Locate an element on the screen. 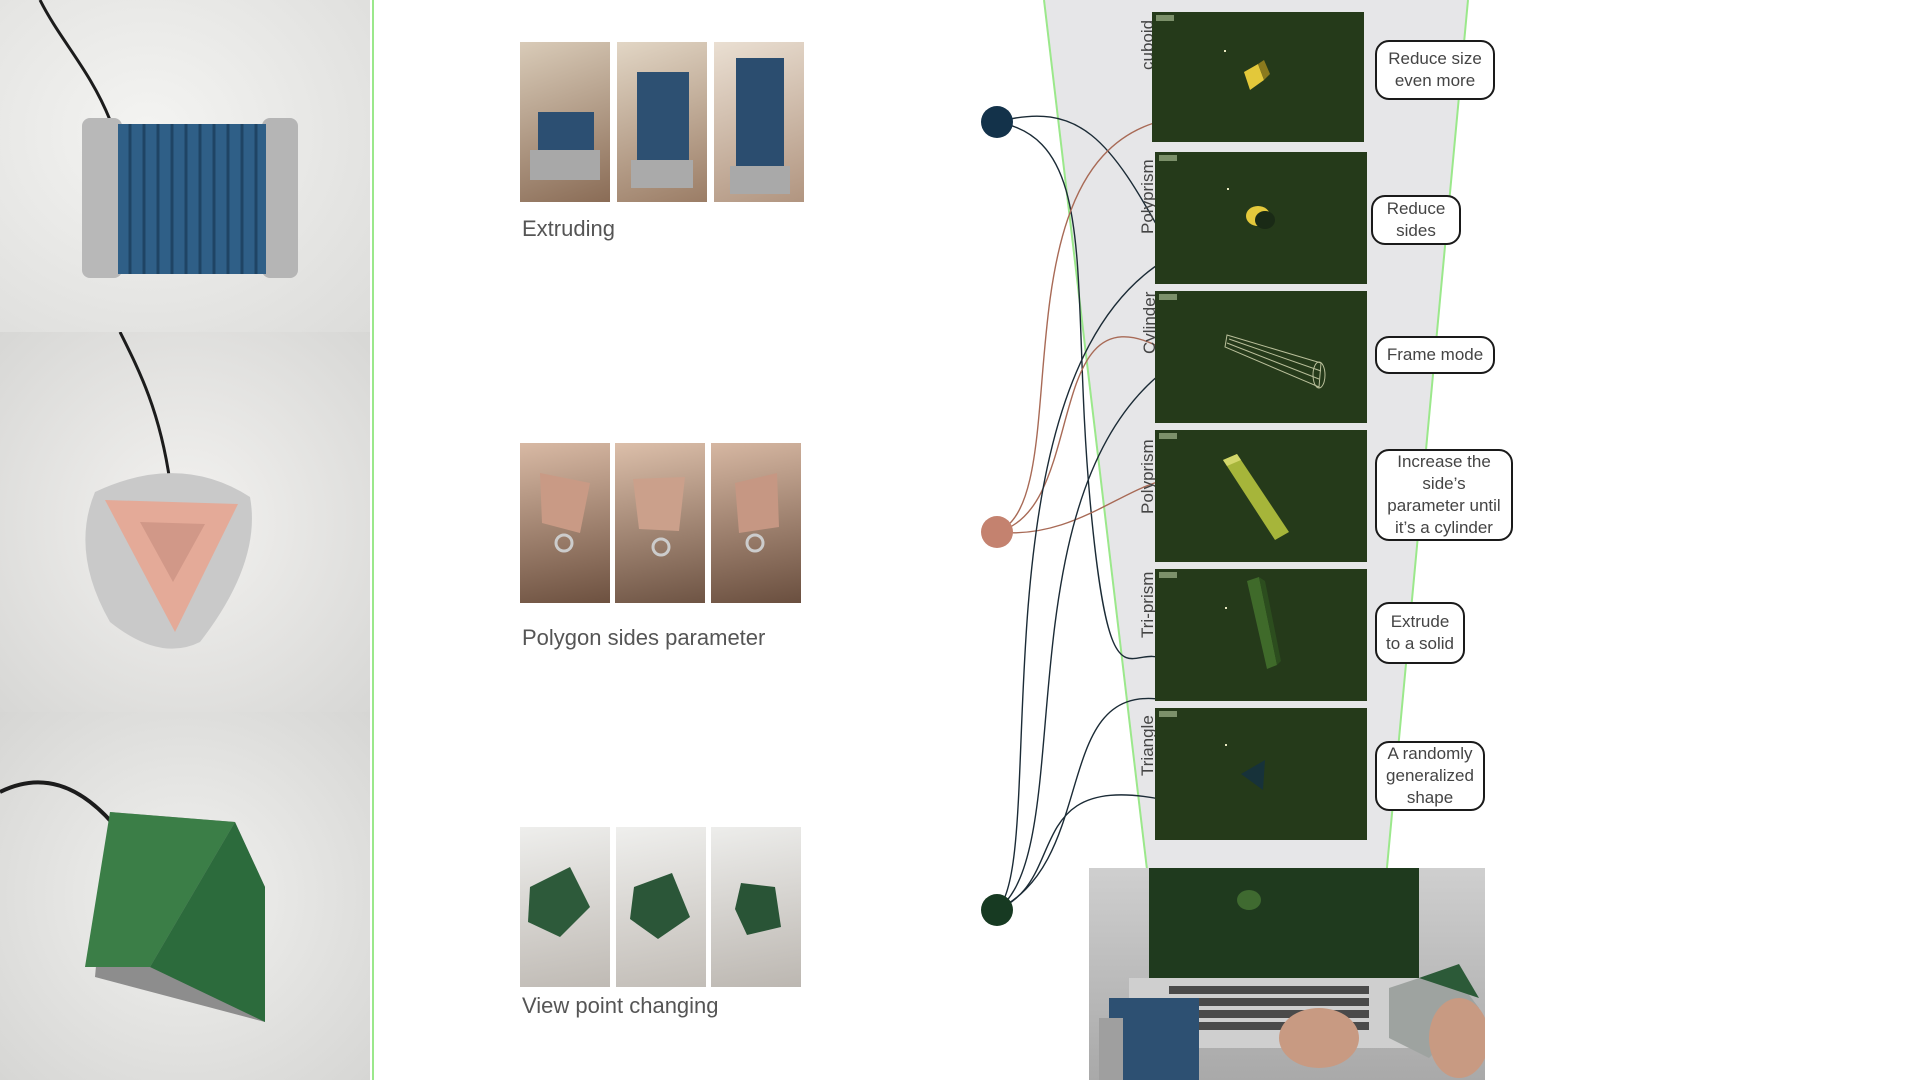  screen-cylinder is located at coordinates (1261, 357).